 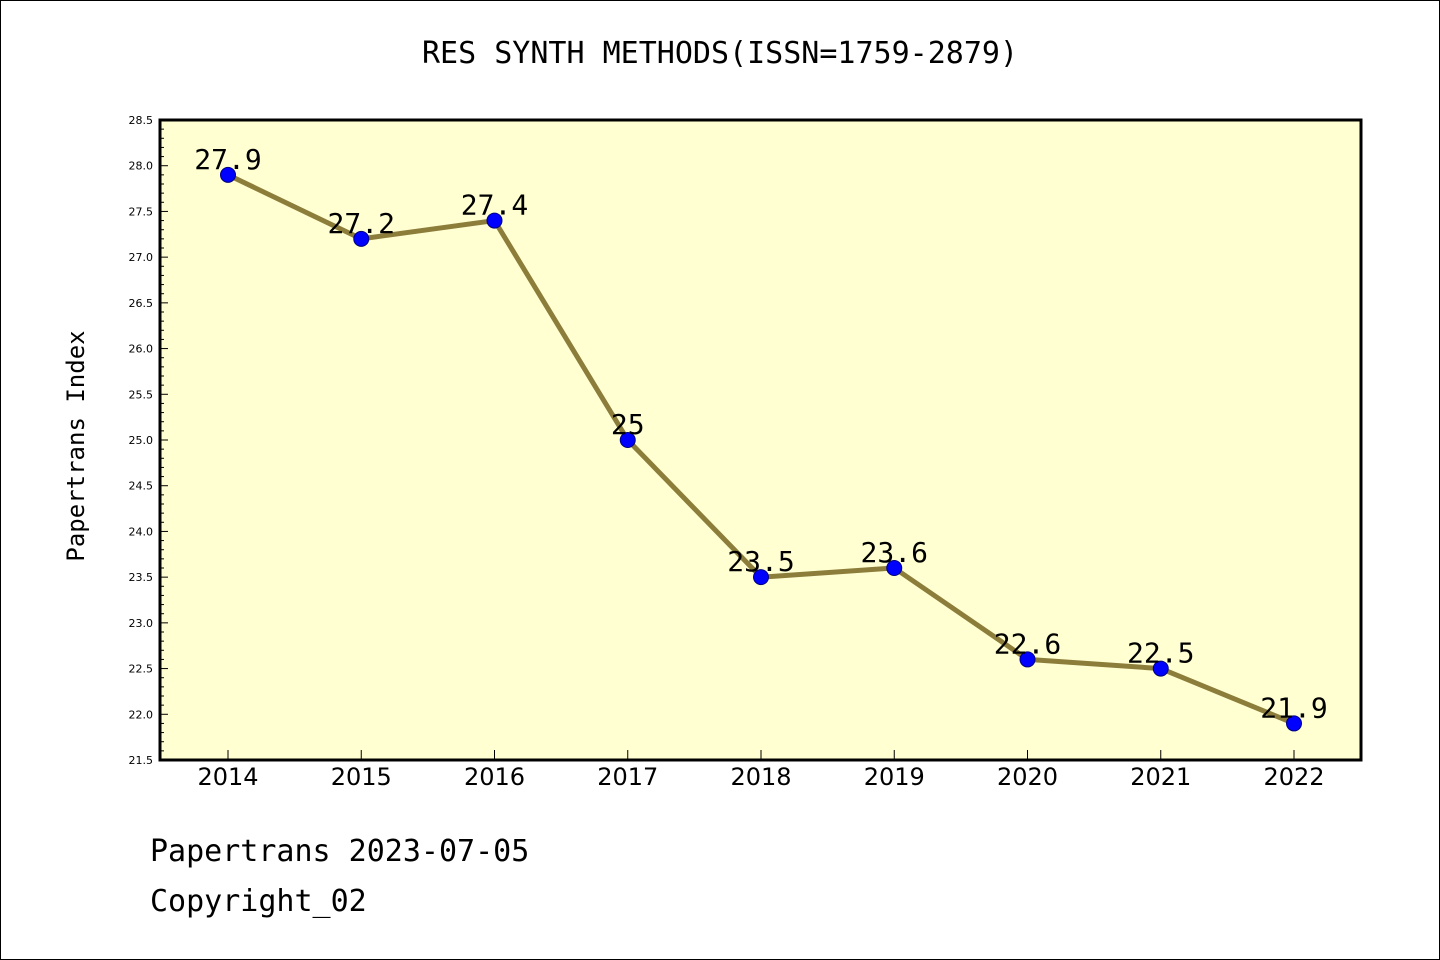 What do you see at coordinates (141, 120) in the screenshot?
I see `y-tick-label: 28.5` at bounding box center [141, 120].